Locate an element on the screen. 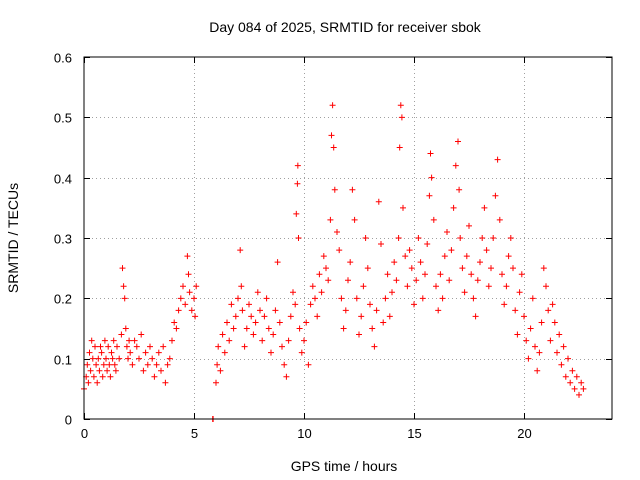  y-tick-label: 0.6 is located at coordinates (63, 58).